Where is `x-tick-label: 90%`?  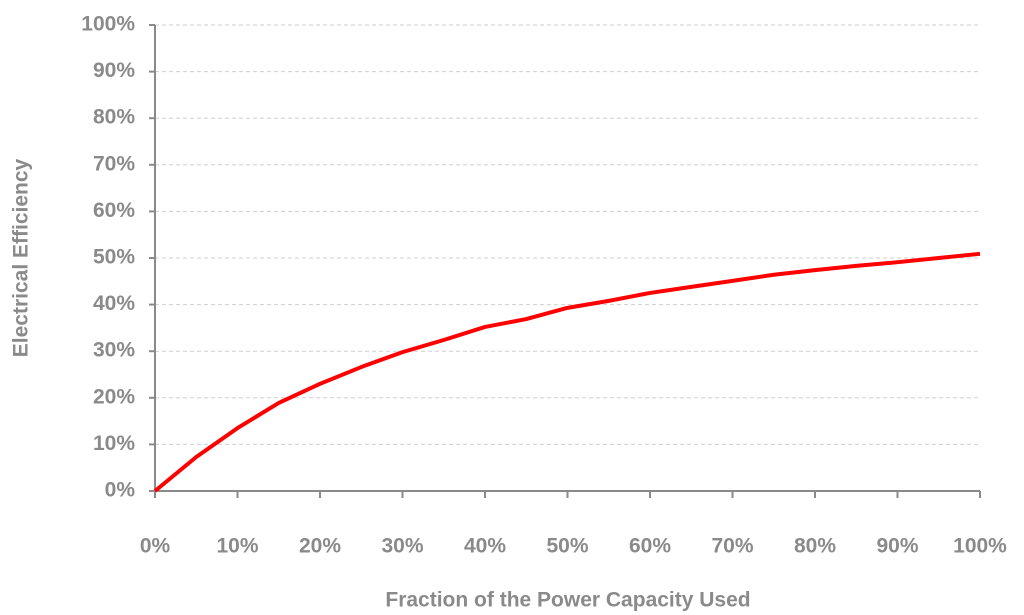 x-tick-label: 90% is located at coordinates (897, 546).